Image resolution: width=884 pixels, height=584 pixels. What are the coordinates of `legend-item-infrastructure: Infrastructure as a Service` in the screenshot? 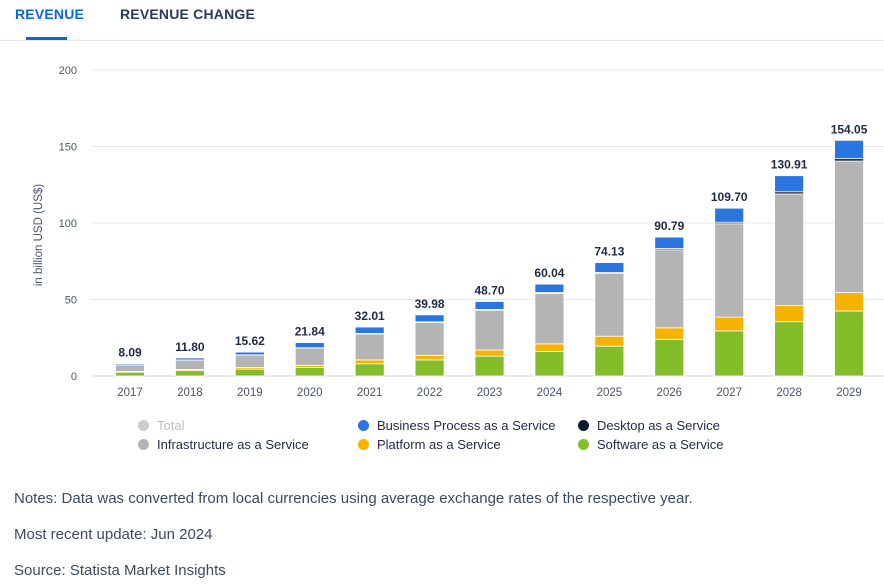 It's located at (223, 444).